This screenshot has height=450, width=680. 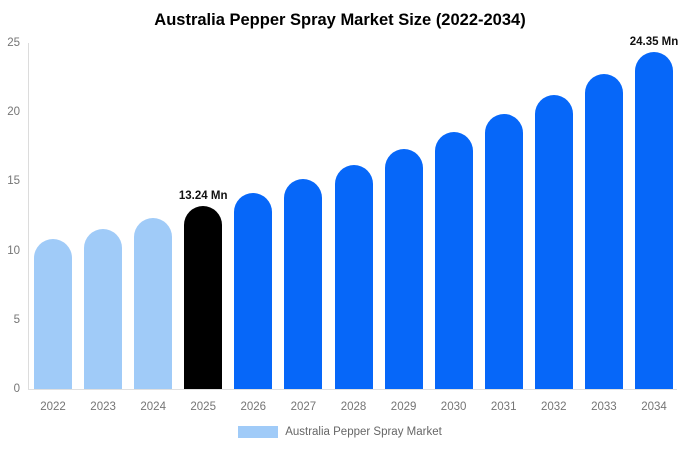 I want to click on y-tick-label: 0, so click(x=16, y=389).